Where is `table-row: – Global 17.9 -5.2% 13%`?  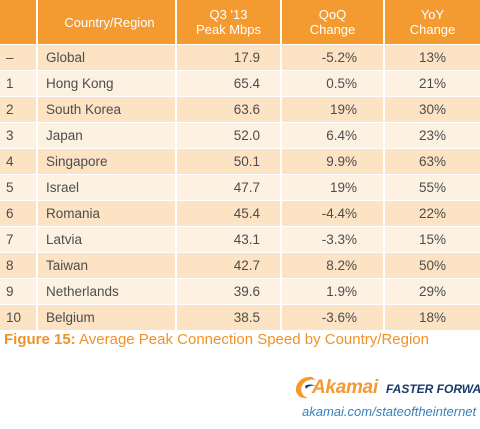 table-row: – Global 17.9 -5.2% 13% is located at coordinates (240, 57).